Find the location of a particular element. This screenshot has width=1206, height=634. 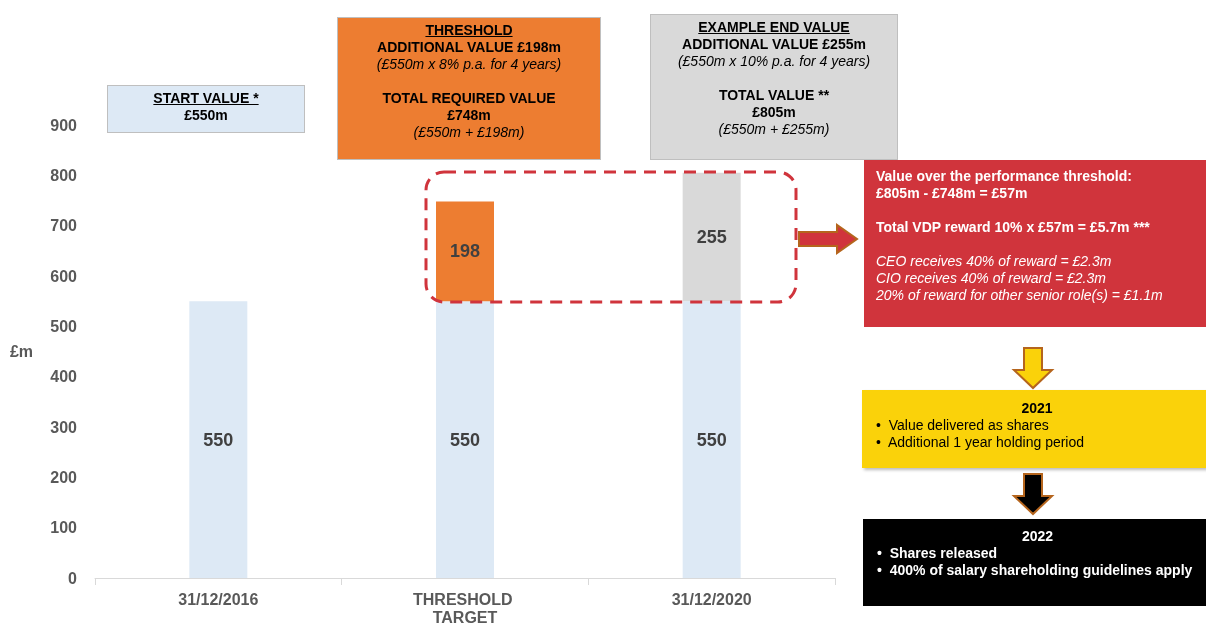

data-label: 255 is located at coordinates (711, 236).